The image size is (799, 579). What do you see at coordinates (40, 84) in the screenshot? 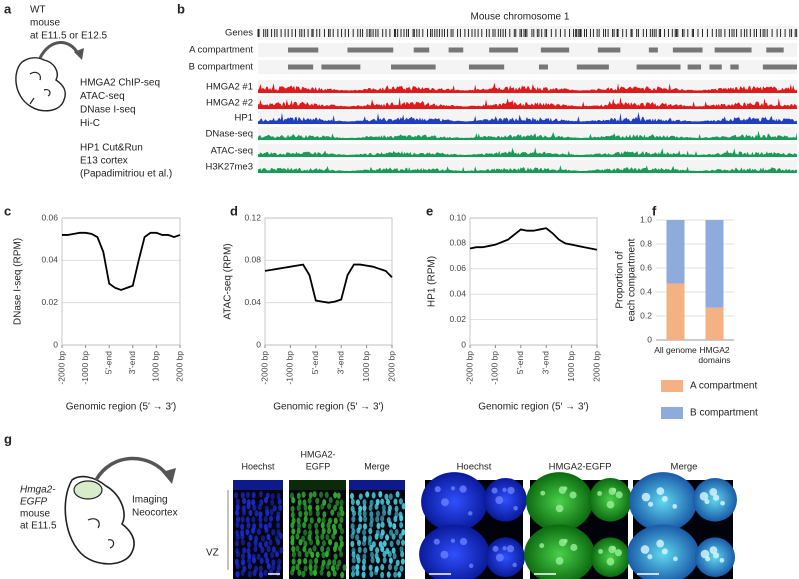
I see `embryo-outline` at bounding box center [40, 84].